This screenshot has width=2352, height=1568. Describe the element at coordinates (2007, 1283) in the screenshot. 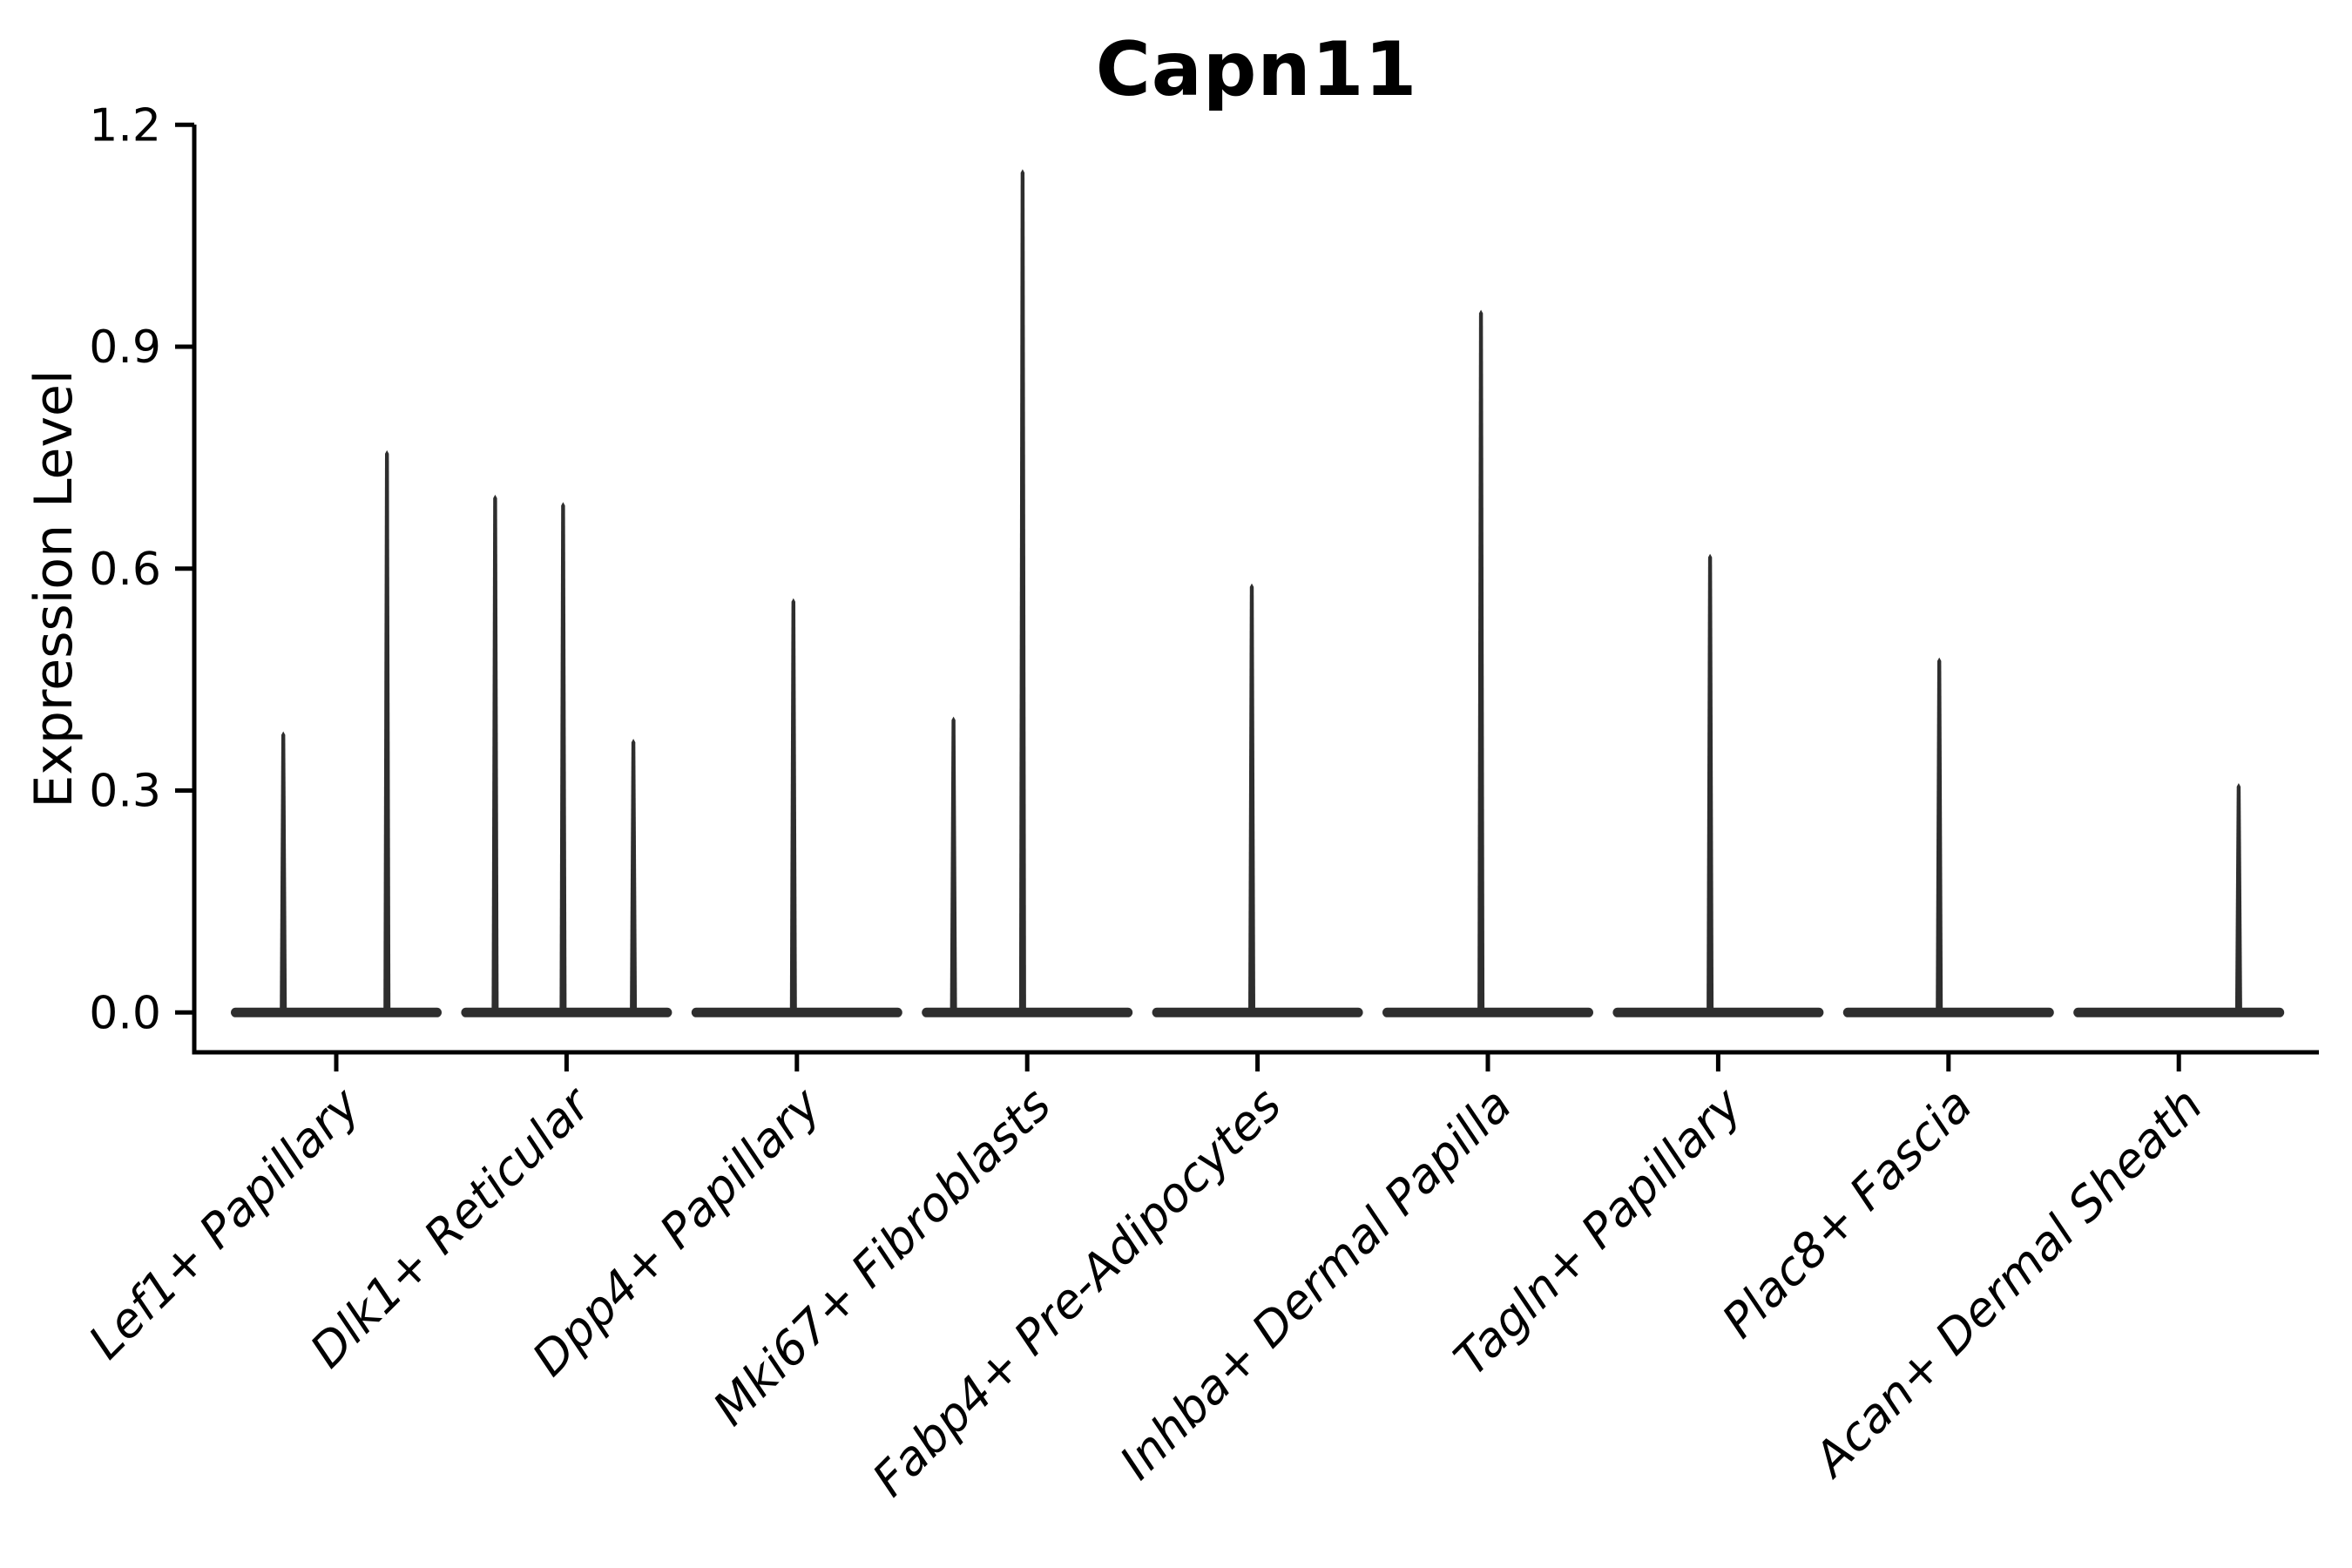

I see `x-tick-label: Acan+ Dermal Sheath` at that location.